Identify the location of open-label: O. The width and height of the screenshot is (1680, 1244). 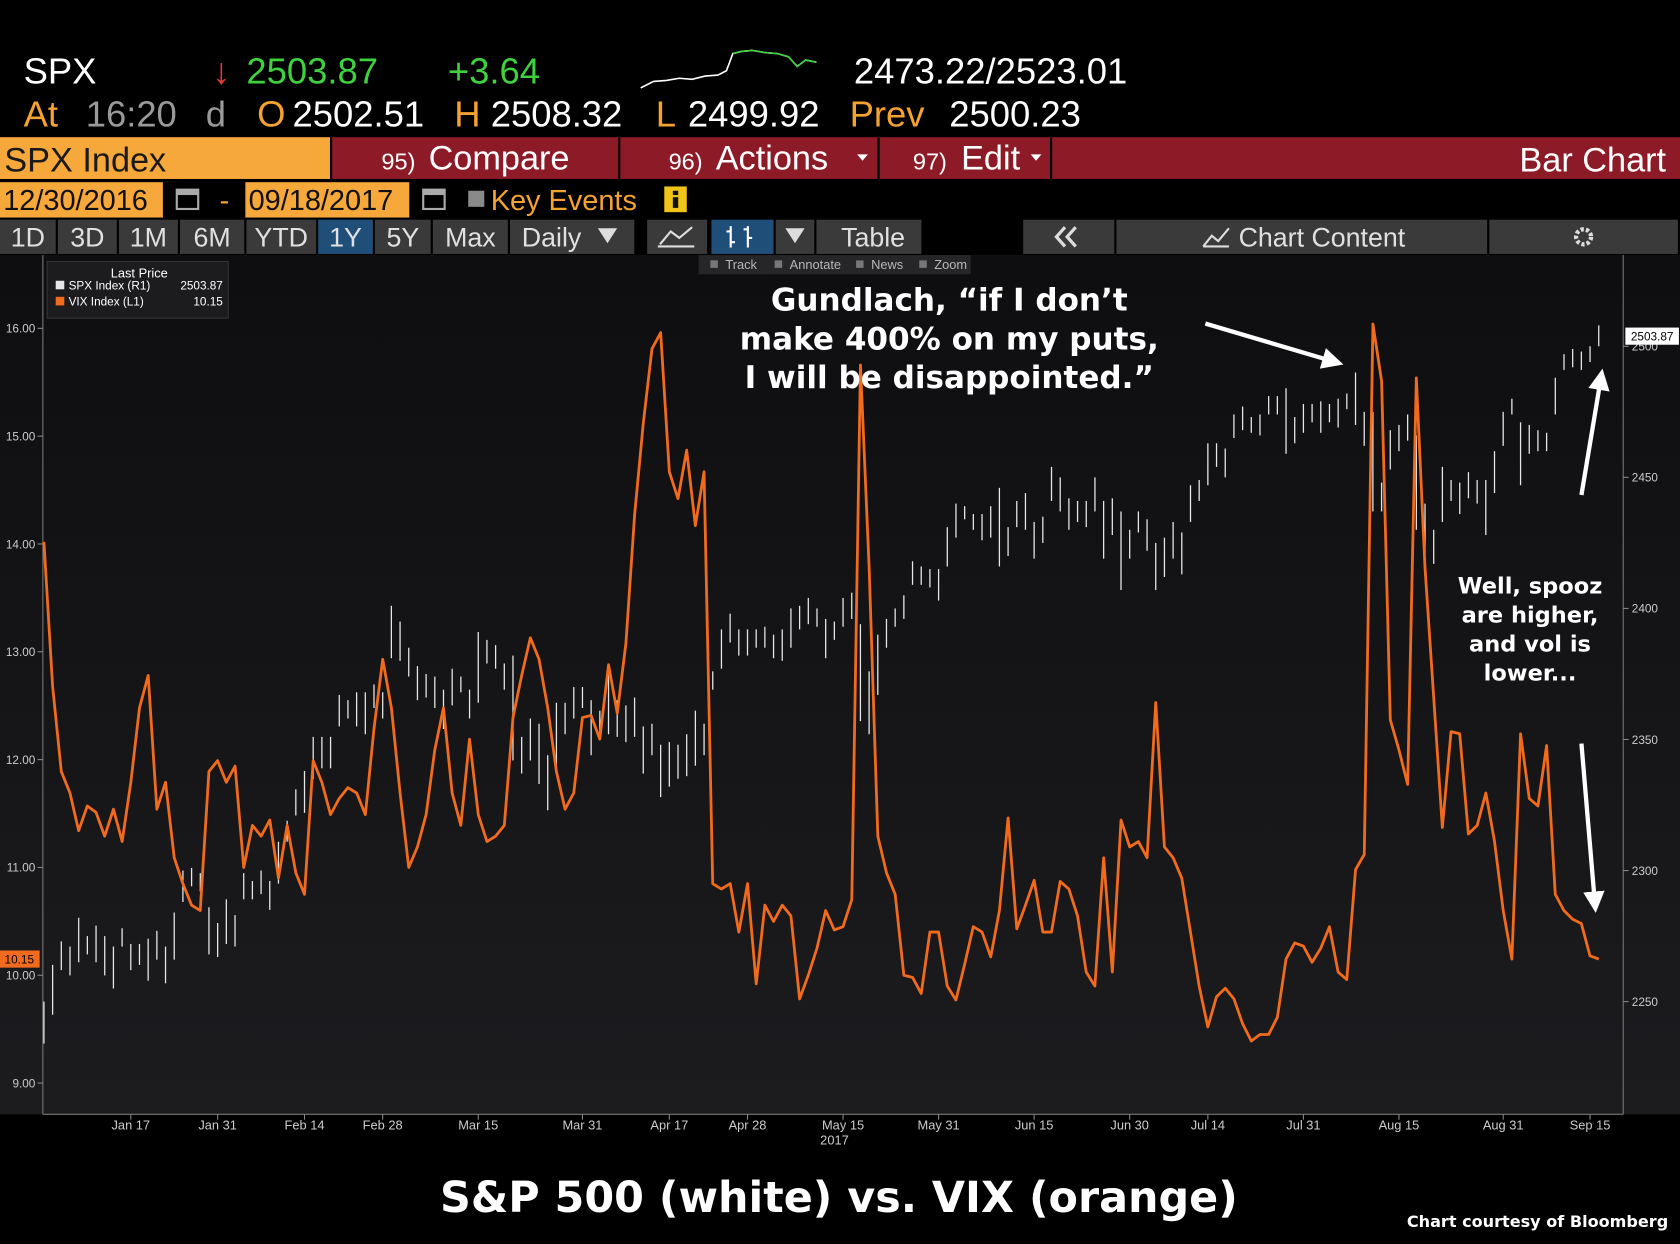
(271, 113).